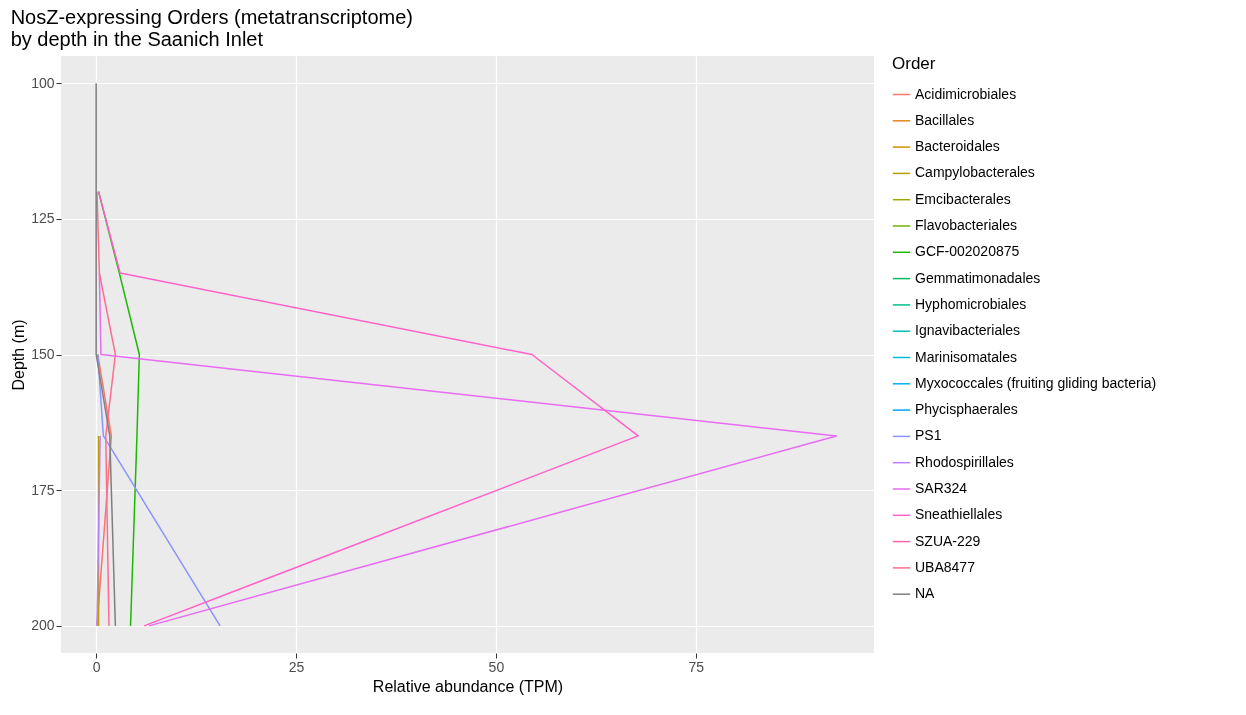 This screenshot has height=715, width=1246. I want to click on legend-label: Ignavibacteriales, so click(968, 330).